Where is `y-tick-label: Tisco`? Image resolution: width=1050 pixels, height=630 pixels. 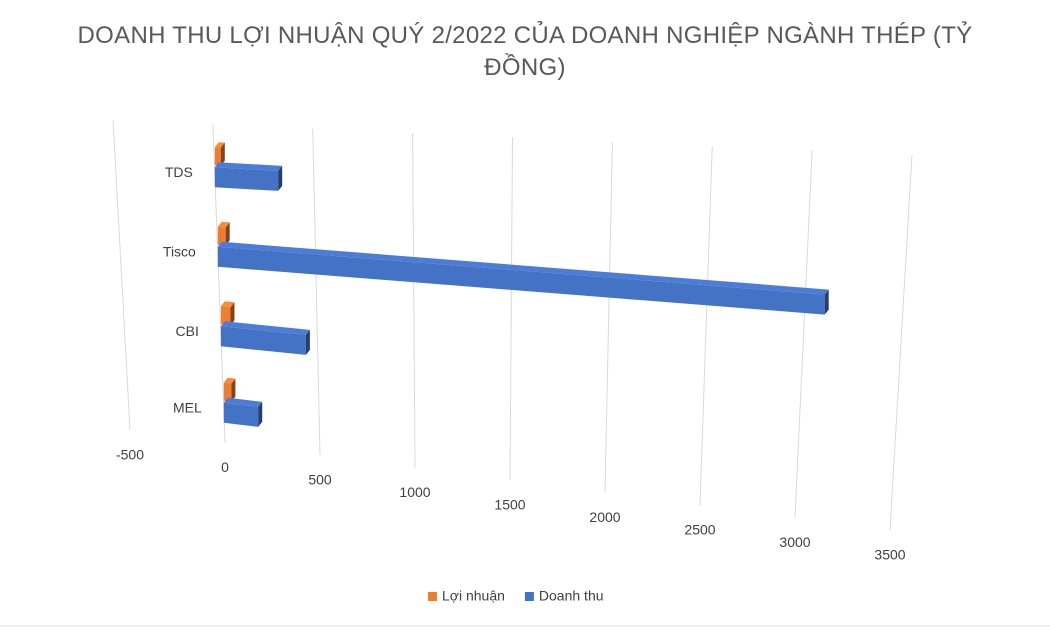
y-tick-label: Tisco is located at coordinates (179, 252).